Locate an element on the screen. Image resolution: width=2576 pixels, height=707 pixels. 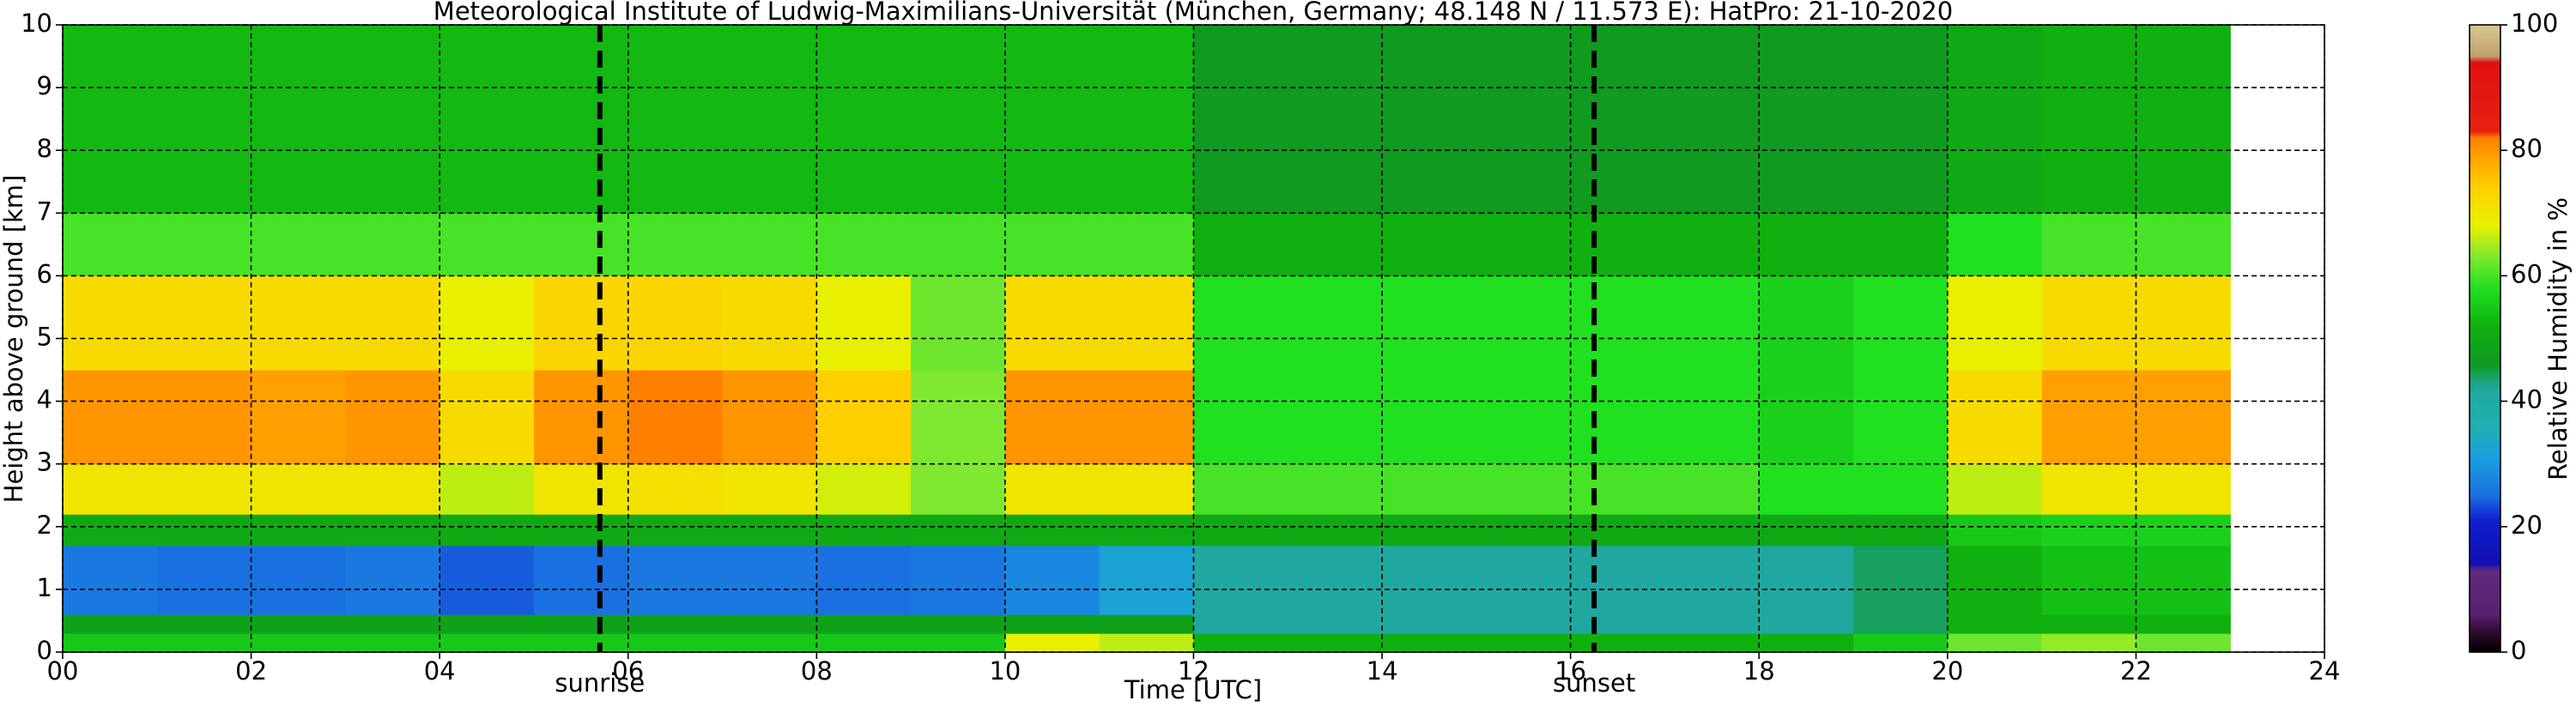
x-tick-label: 12 is located at coordinates (1193, 671).